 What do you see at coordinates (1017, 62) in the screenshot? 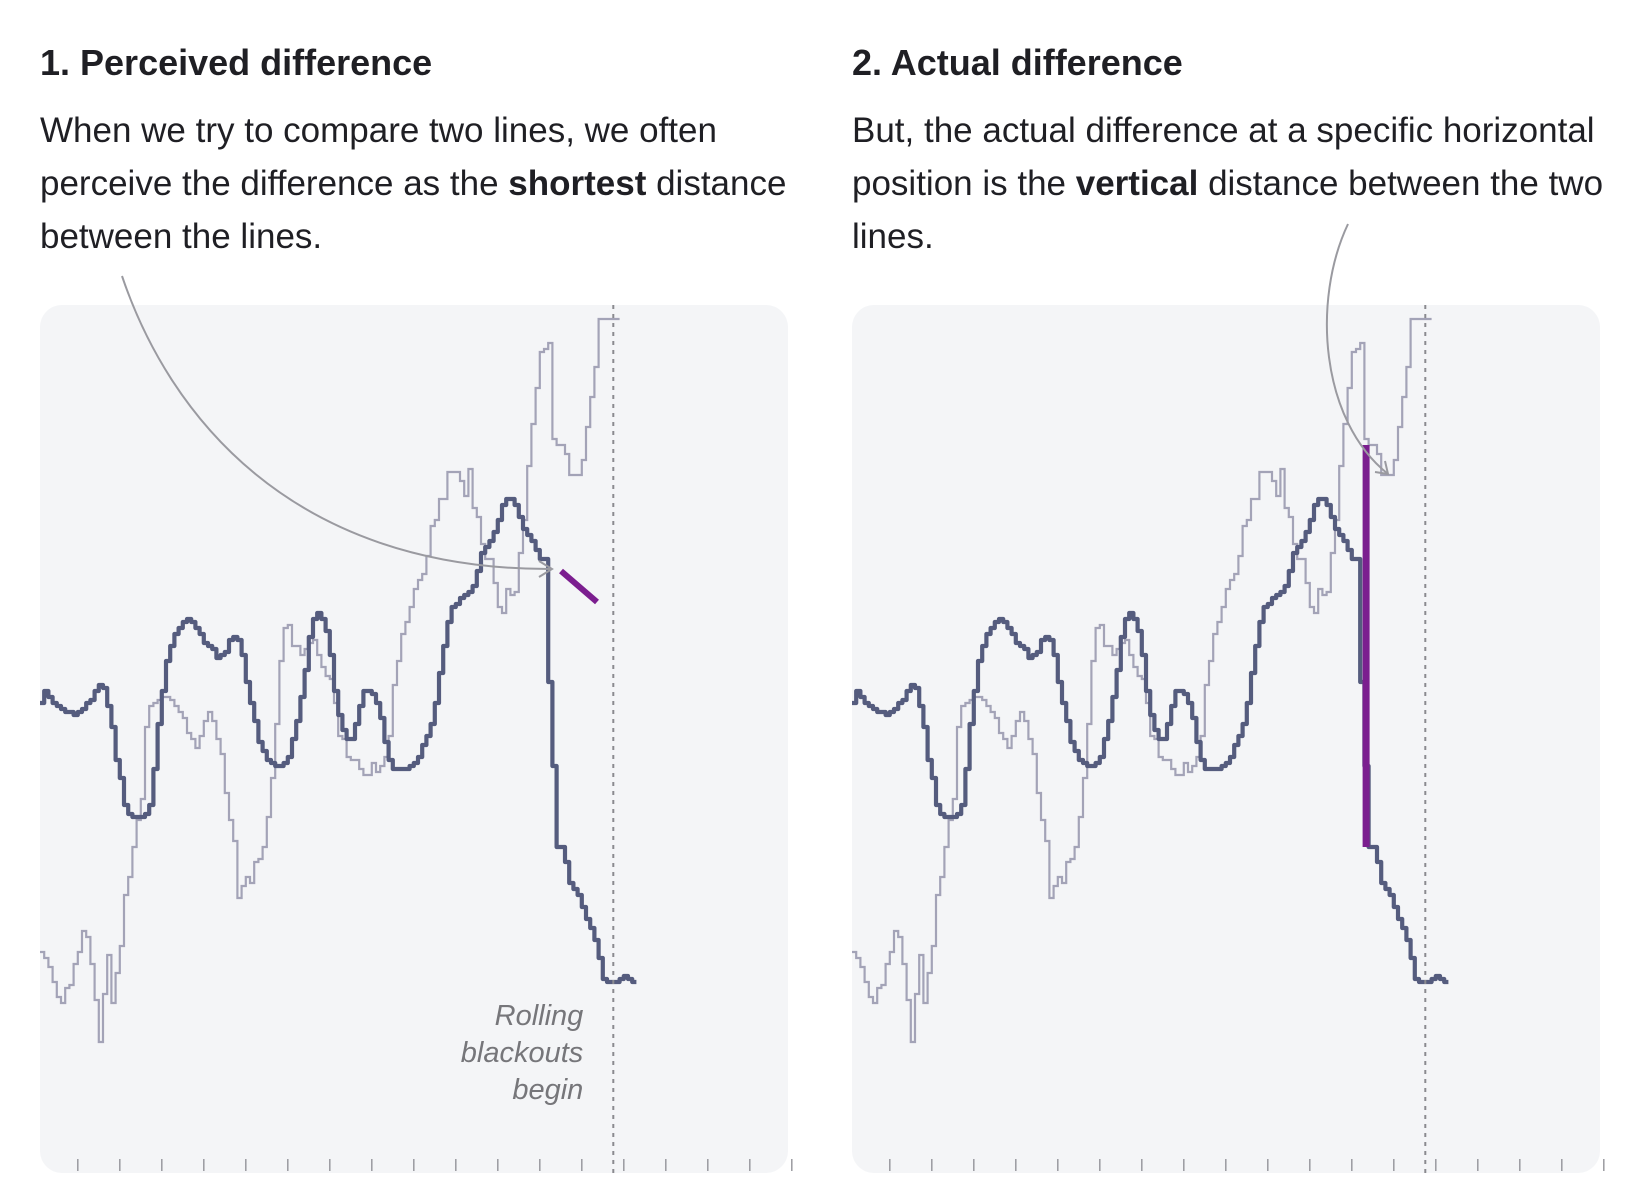
I see `panel-title: 2. Actual difference` at bounding box center [1017, 62].